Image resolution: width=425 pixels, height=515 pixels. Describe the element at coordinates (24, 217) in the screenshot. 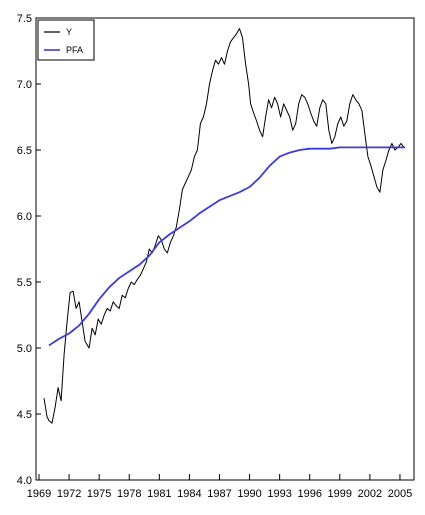

I see `y-tick-label: 6.0` at that location.